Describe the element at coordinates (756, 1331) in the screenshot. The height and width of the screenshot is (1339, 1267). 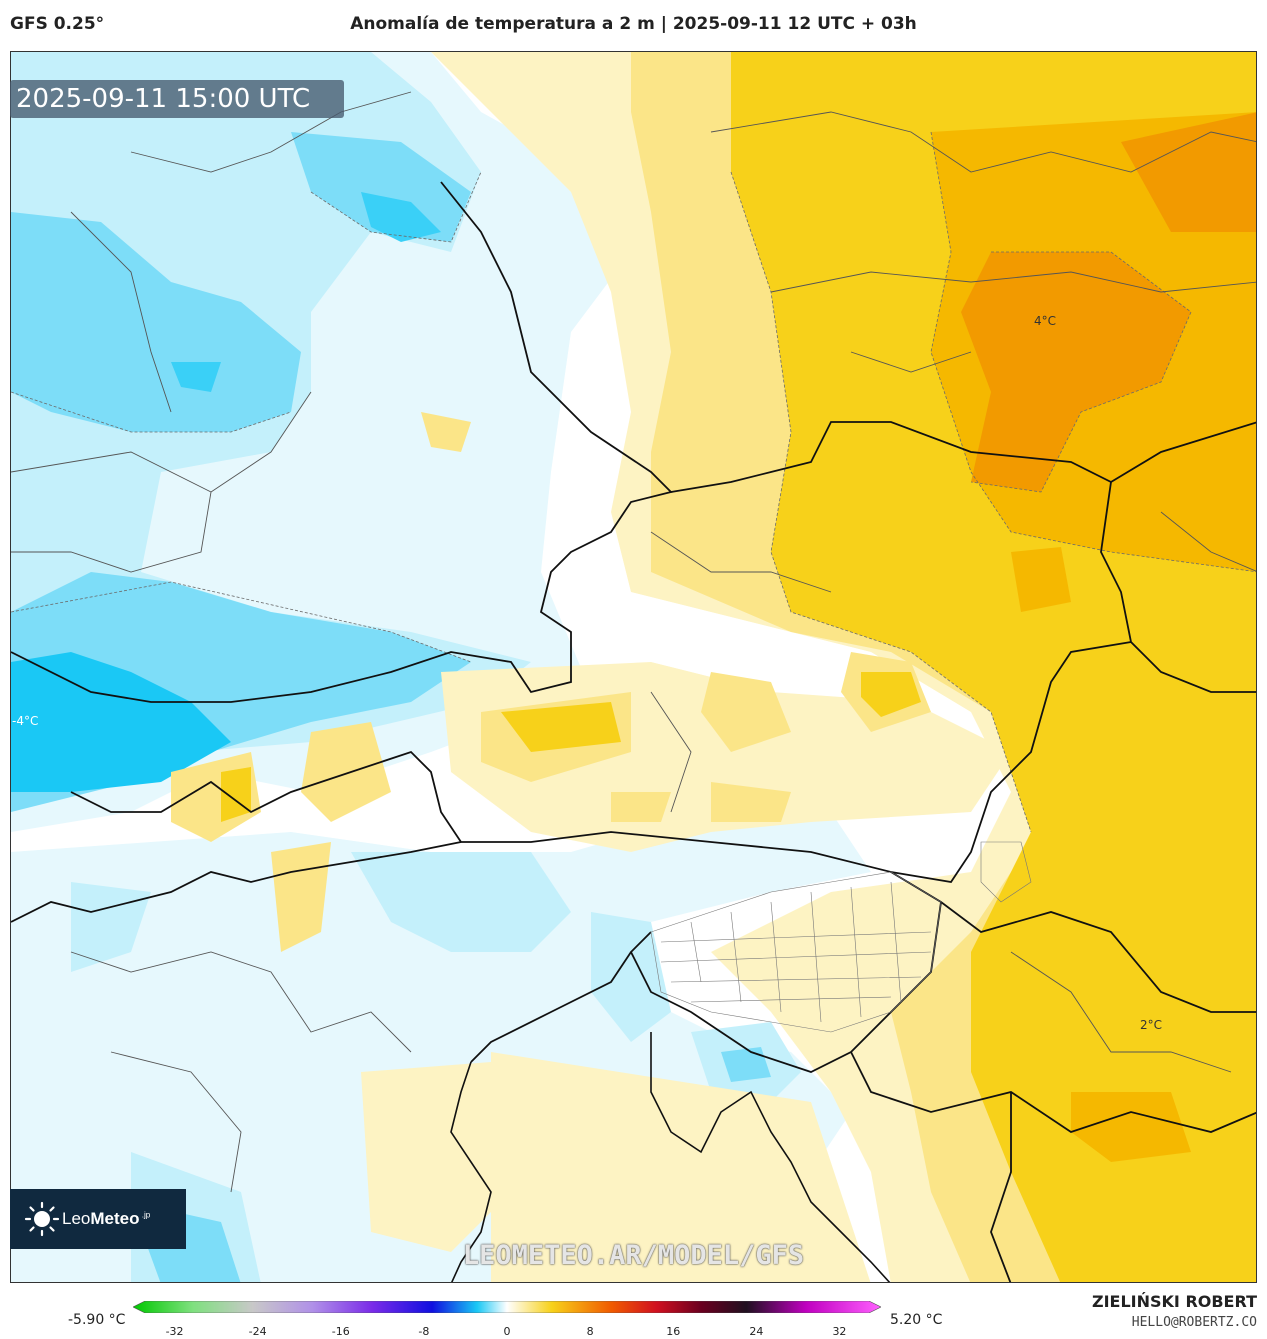
I see `legend-tick-label: 24` at that location.